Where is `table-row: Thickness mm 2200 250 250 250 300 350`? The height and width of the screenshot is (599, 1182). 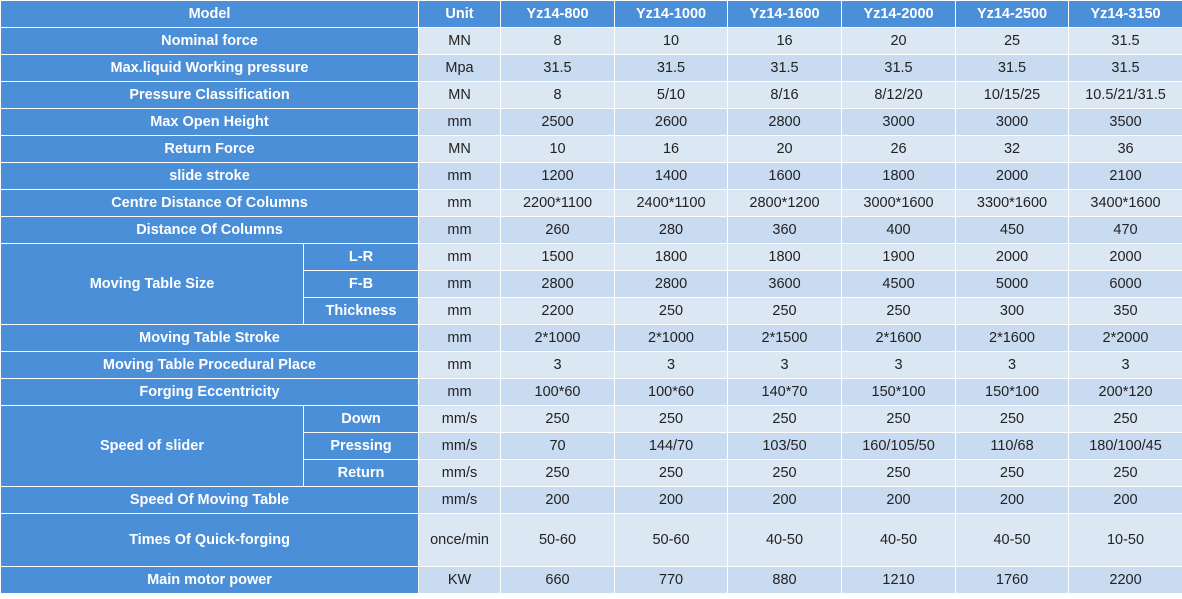
table-row: Thickness mm 2200 250 250 250 300 350 is located at coordinates (591, 311).